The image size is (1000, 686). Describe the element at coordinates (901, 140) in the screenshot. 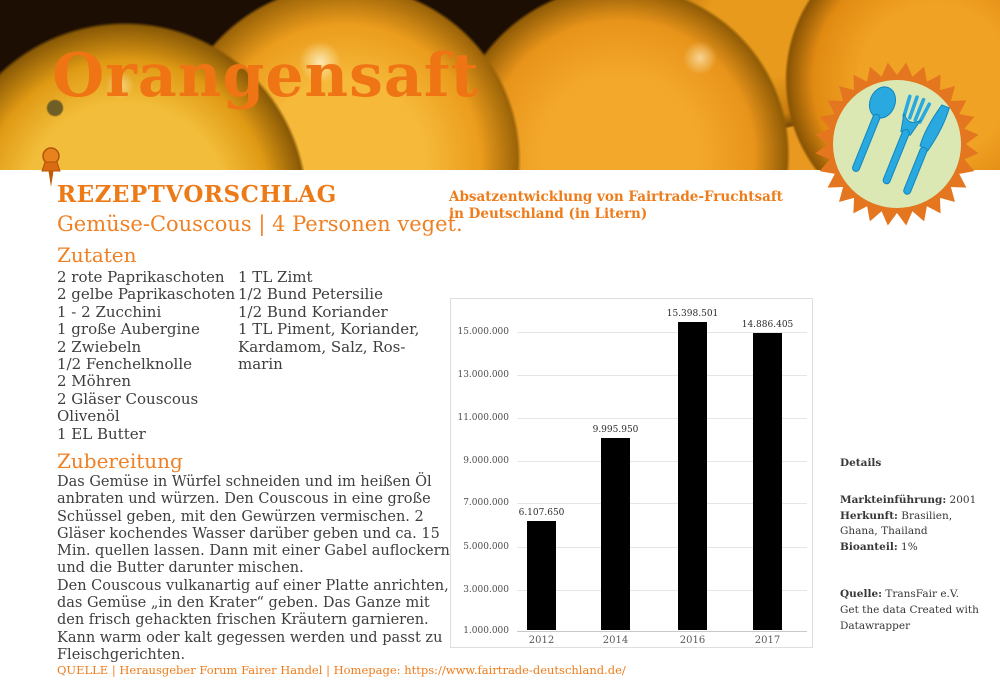

I see `cutlery-icon` at that location.